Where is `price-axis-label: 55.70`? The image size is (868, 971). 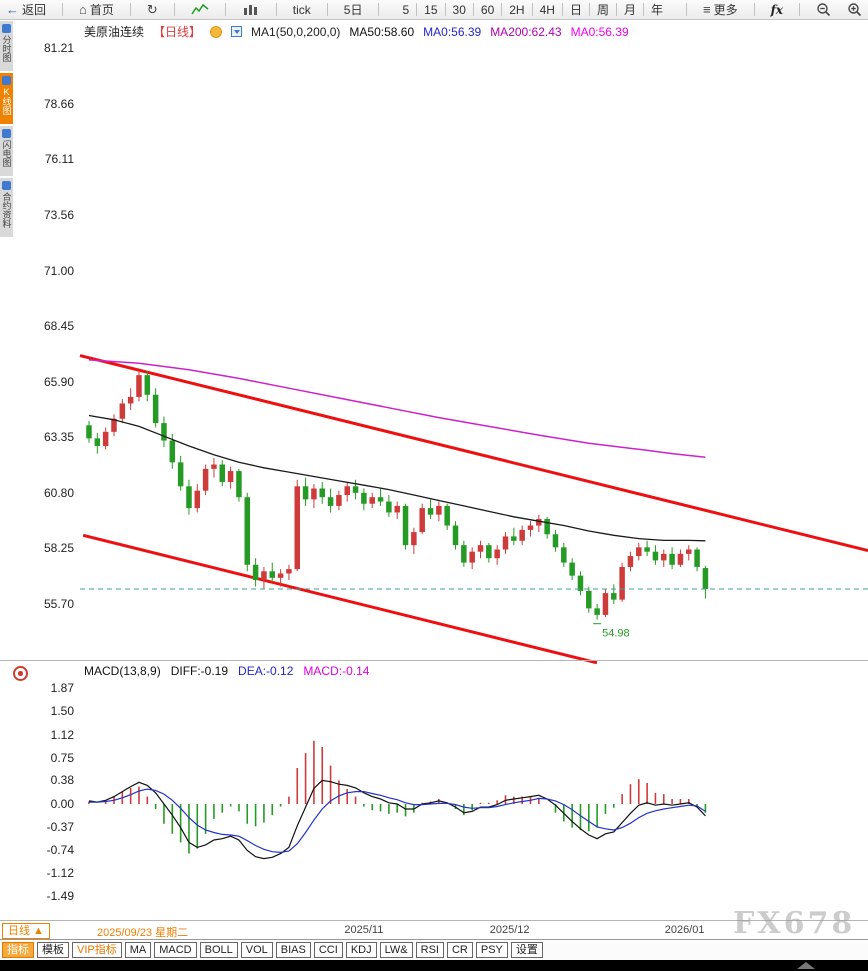 price-axis-label: 55.70 is located at coordinates (58, 604).